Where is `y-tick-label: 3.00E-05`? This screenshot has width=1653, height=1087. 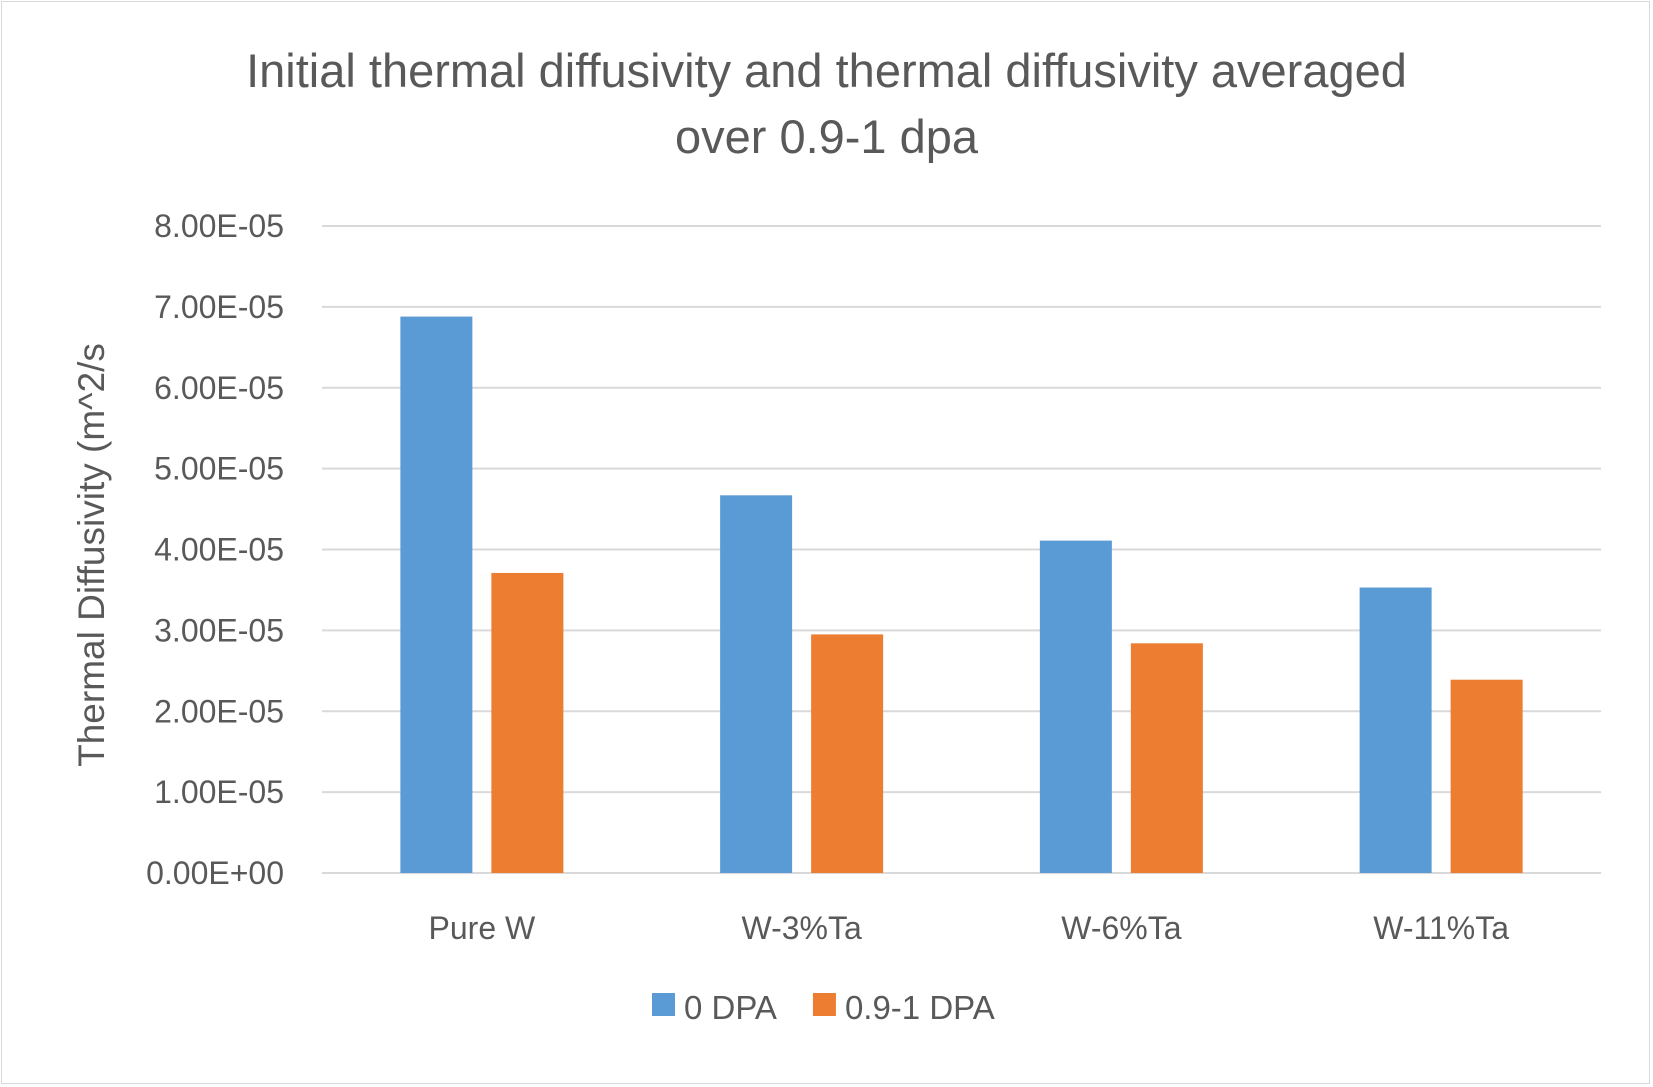
y-tick-label: 3.00E-05 is located at coordinates (219, 630).